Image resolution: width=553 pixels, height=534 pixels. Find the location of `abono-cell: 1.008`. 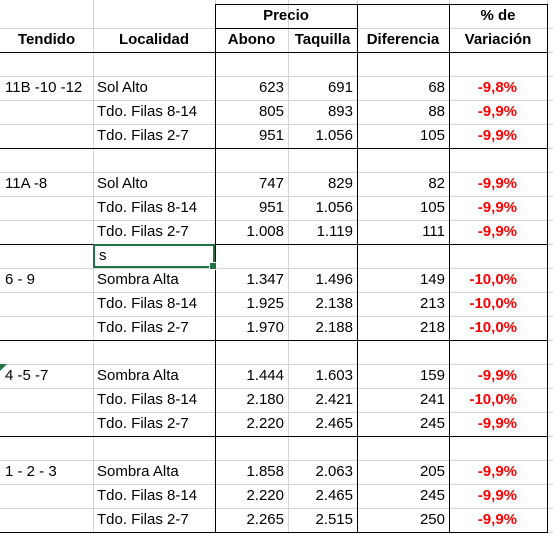

abono-cell: 1.008 is located at coordinates (265, 231).